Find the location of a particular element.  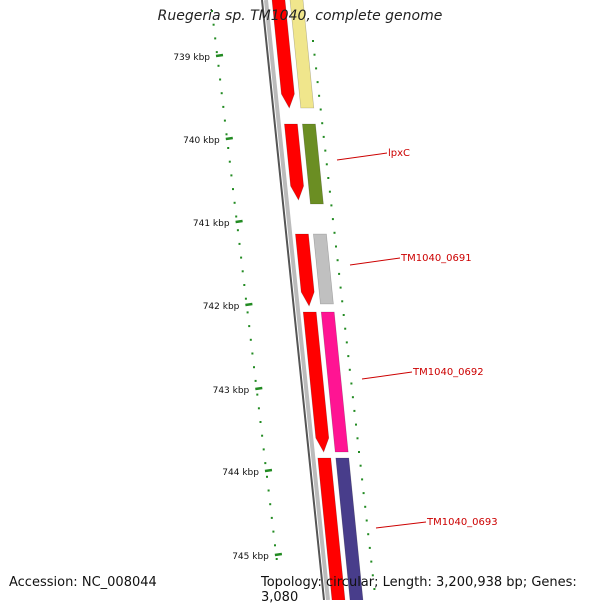

tick-label: 739 kbp is located at coordinates (191, 58).